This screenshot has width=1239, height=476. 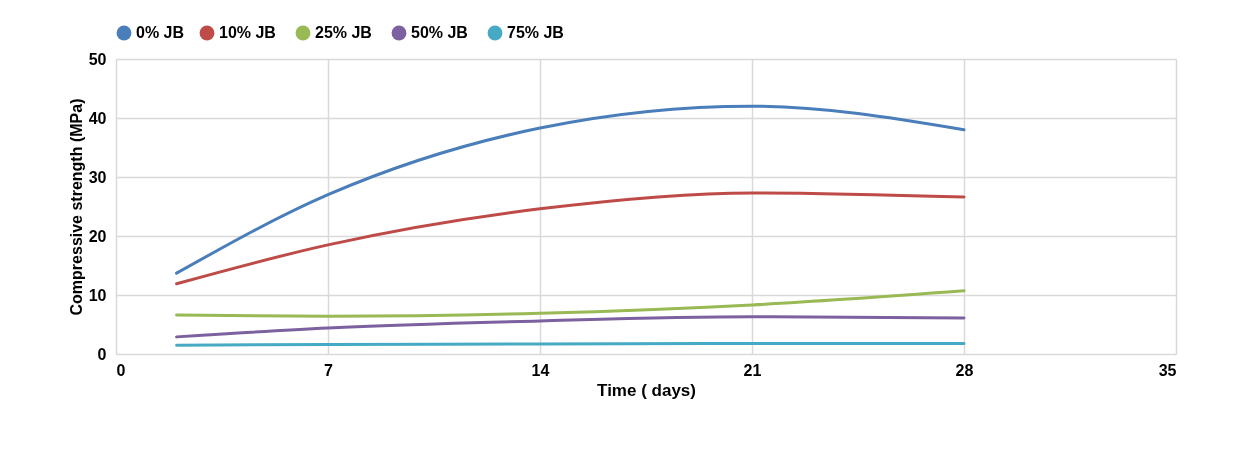 What do you see at coordinates (97, 295) in the screenshot?
I see `y-tick-label: 10` at bounding box center [97, 295].